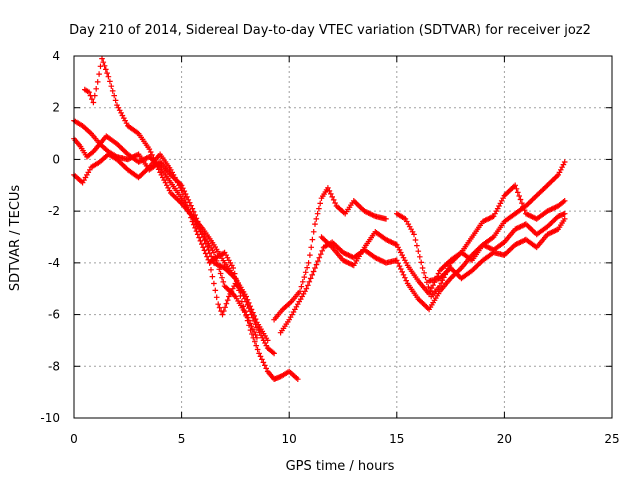  Describe the element at coordinates (289, 439) in the screenshot. I see `x-tick-label: 10` at that location.